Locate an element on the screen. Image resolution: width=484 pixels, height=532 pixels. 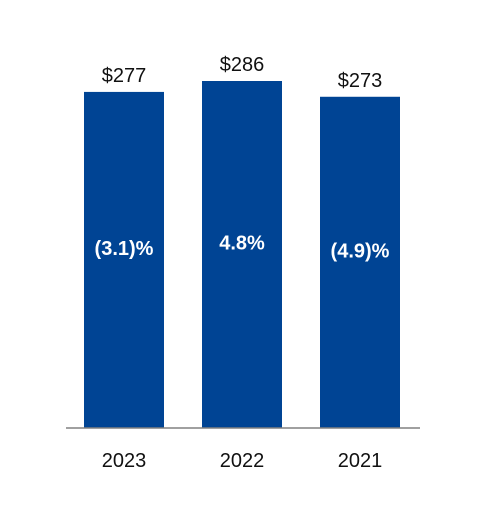
bar-2022 is located at coordinates (242, 254).